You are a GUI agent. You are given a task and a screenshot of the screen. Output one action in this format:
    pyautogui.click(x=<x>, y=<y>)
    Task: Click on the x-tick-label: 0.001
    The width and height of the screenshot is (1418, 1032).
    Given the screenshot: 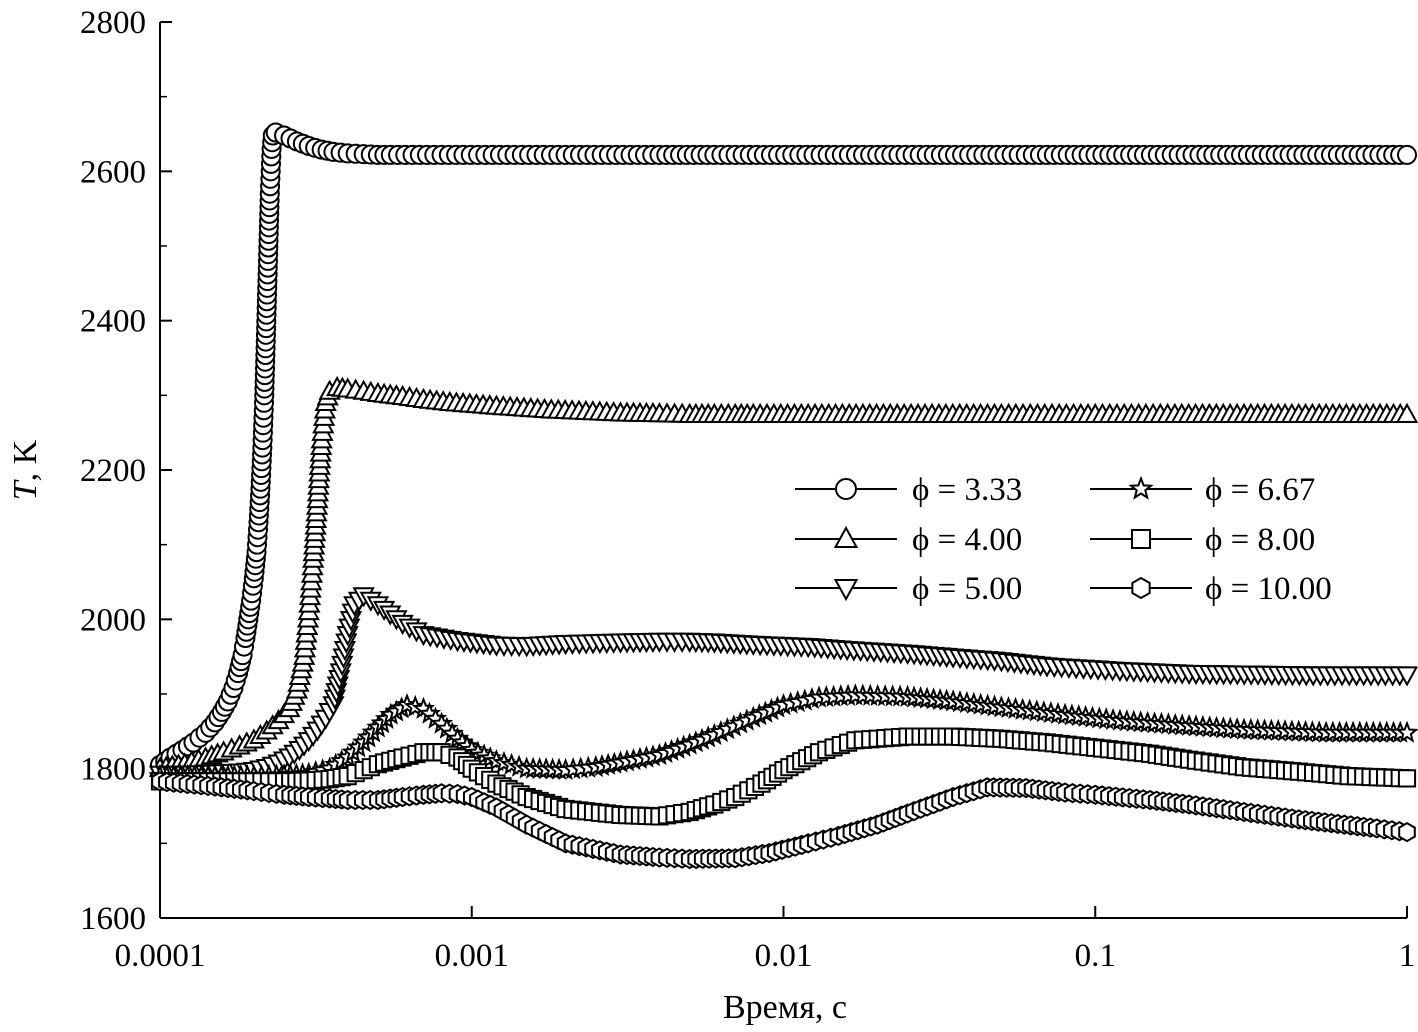 What is the action you would take?
    pyautogui.click(x=472, y=956)
    